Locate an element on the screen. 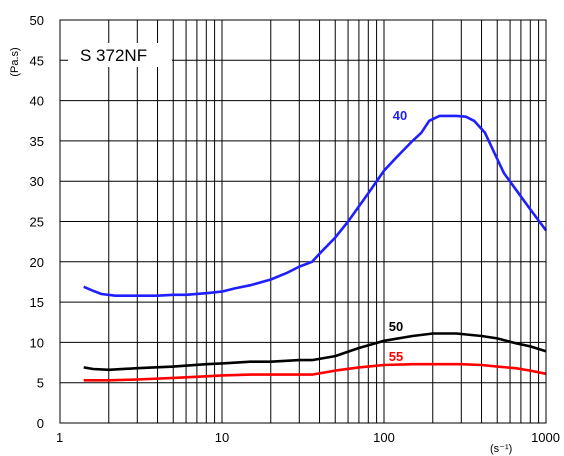 This screenshot has height=456, width=564. x-tick-label: 1000 is located at coordinates (545, 437).